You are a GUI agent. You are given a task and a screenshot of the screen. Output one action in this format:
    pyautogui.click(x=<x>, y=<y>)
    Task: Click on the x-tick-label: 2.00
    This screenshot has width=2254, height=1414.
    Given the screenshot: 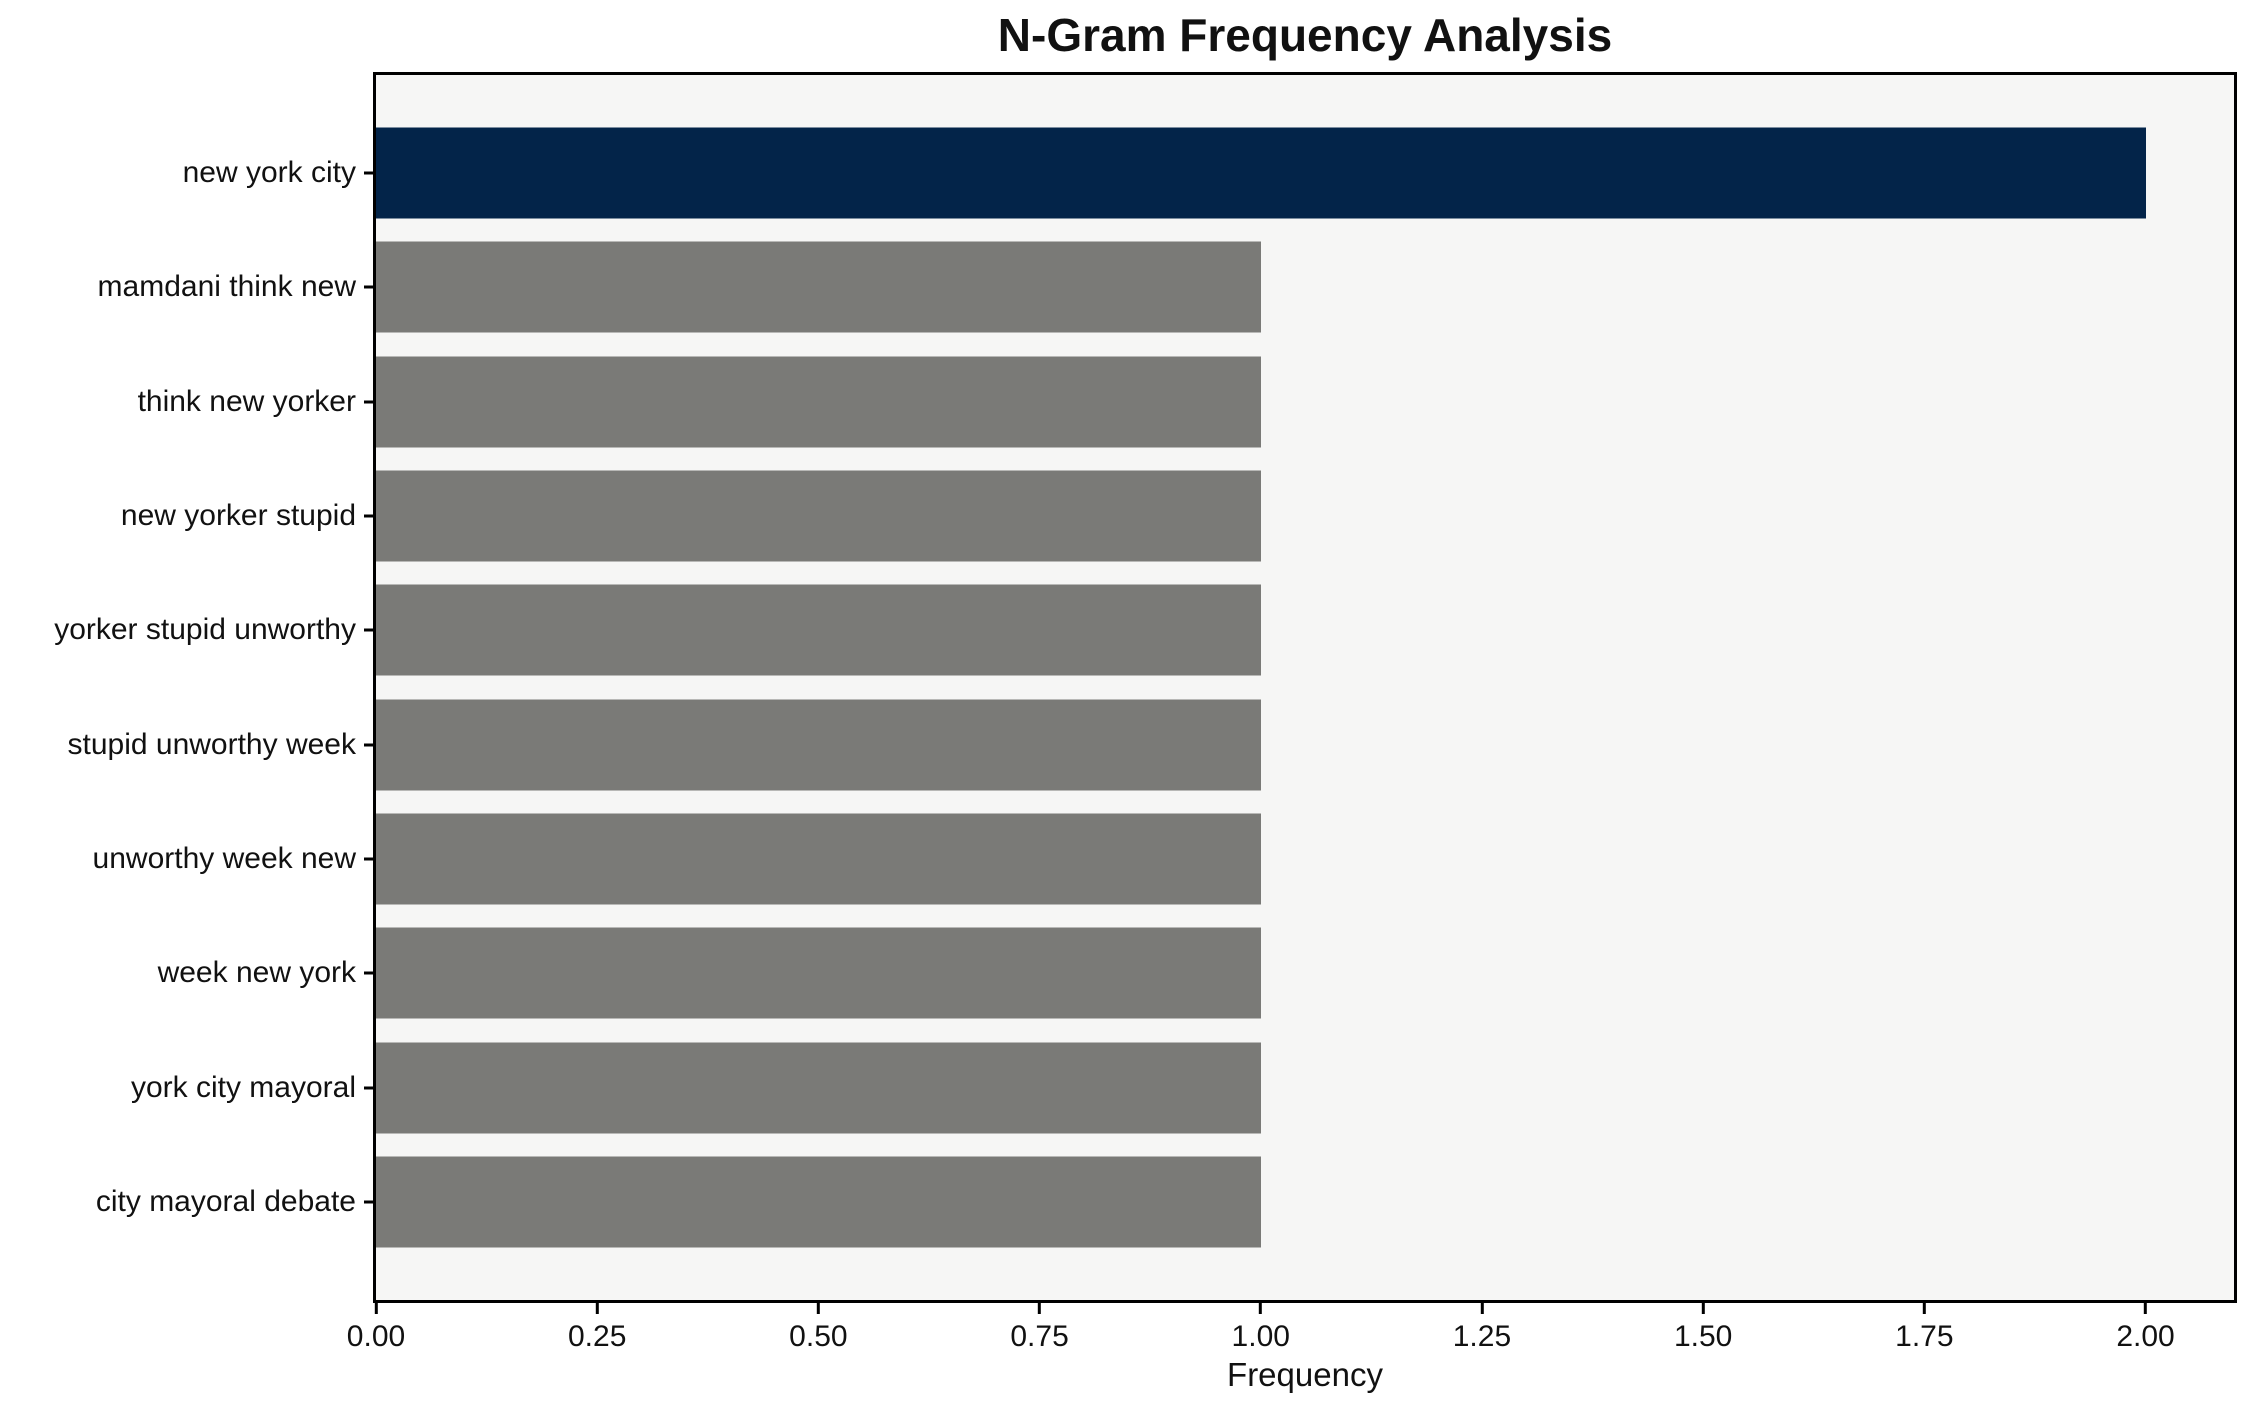 What is the action you would take?
    pyautogui.click(x=2145, y=1336)
    